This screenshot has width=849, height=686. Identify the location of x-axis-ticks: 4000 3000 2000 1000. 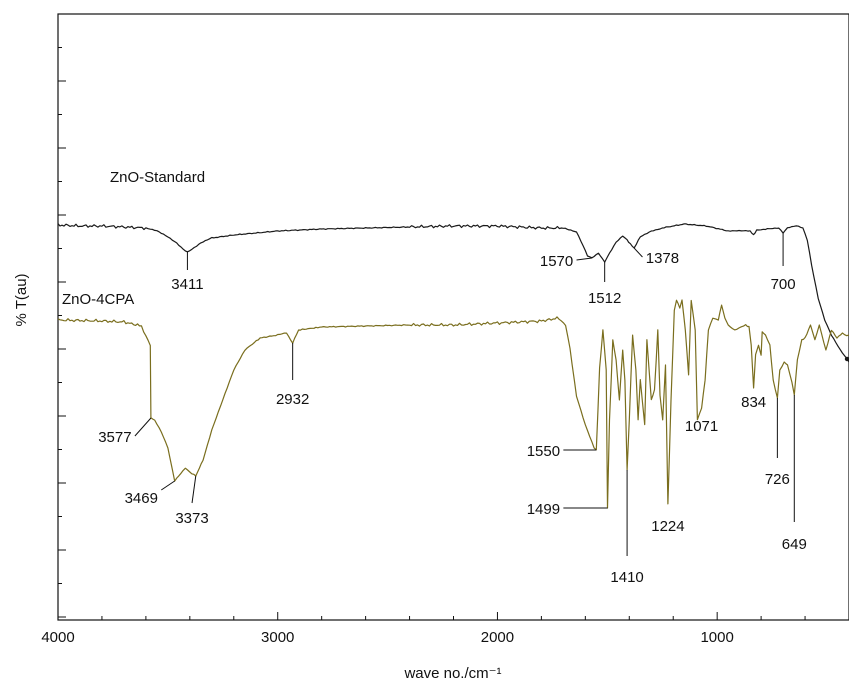
(423, 629).